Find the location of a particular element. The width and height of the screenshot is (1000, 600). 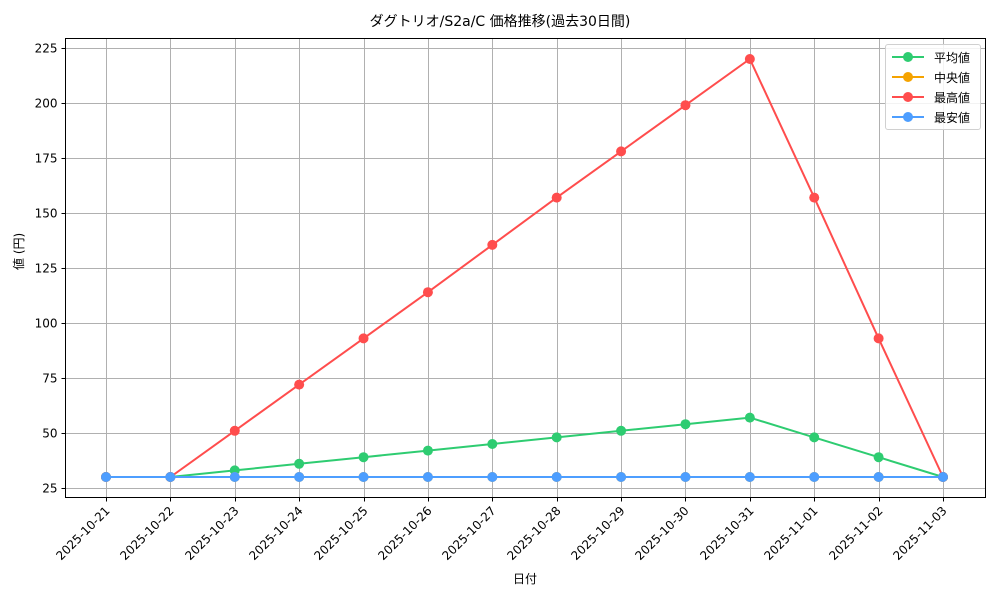

x-axis-label: 日付 is located at coordinates (524, 579).